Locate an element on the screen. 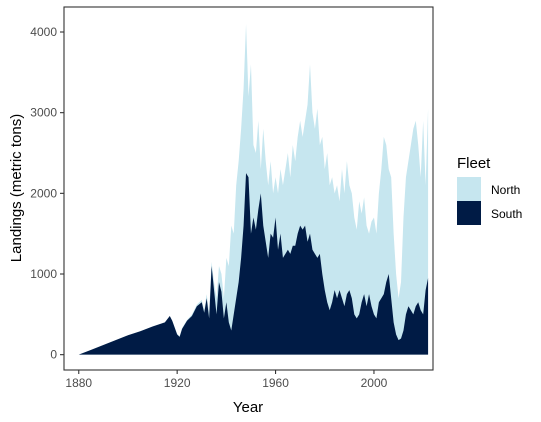 This screenshot has height=422, width=541. legend-key-south is located at coordinates (469, 213).